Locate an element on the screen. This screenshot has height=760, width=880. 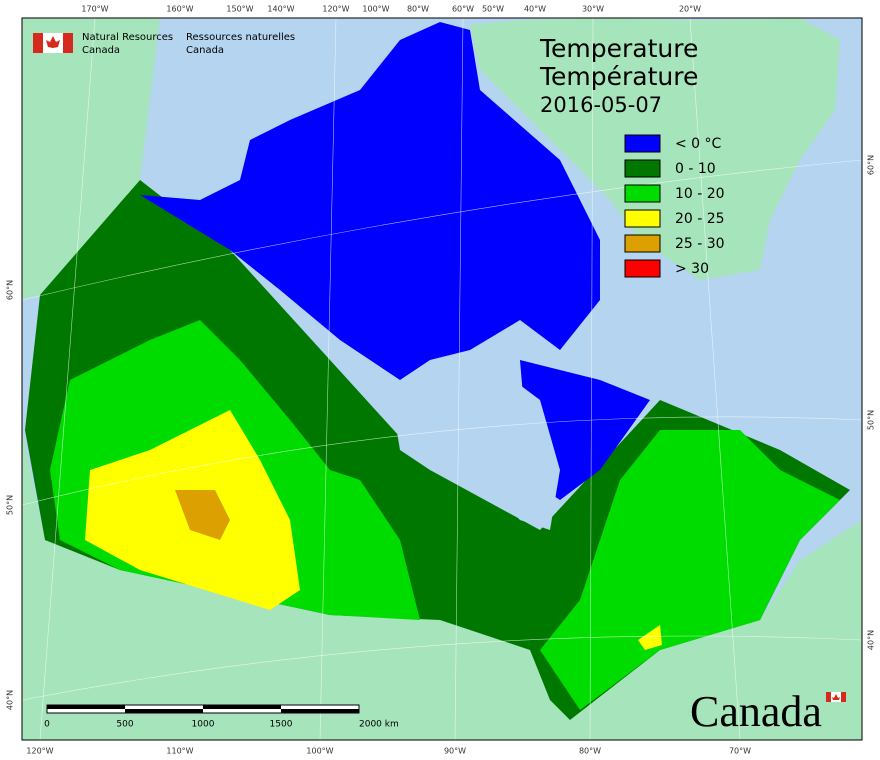
title-en: Temperature is located at coordinates (618, 48).